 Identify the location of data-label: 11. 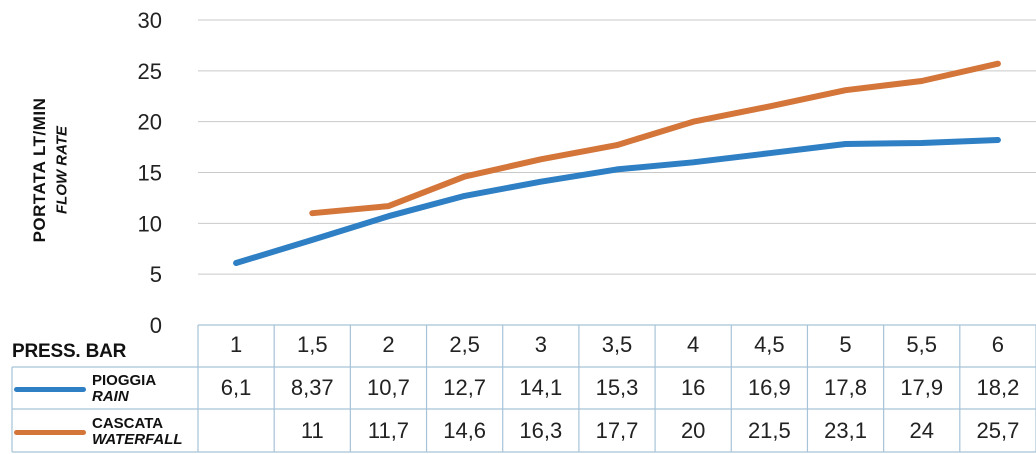
(312, 430).